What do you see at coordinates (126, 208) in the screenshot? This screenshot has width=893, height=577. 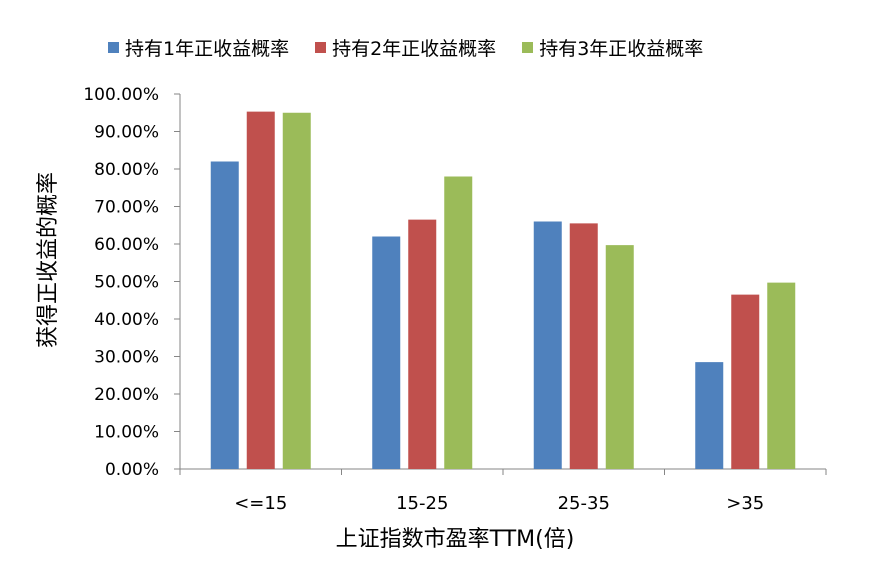 I see `y-tick-label: 70.00%` at bounding box center [126, 208].